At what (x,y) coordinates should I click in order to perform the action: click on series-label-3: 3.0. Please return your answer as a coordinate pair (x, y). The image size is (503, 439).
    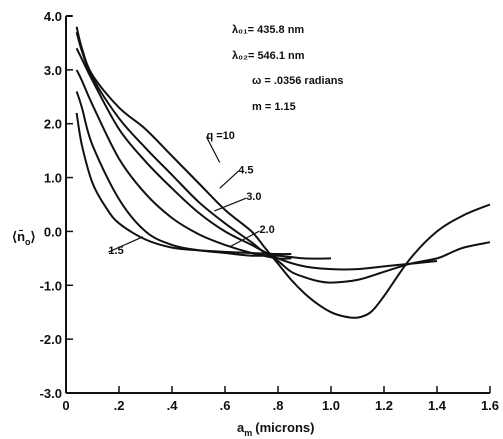
    Looking at the image, I should click on (253, 197).